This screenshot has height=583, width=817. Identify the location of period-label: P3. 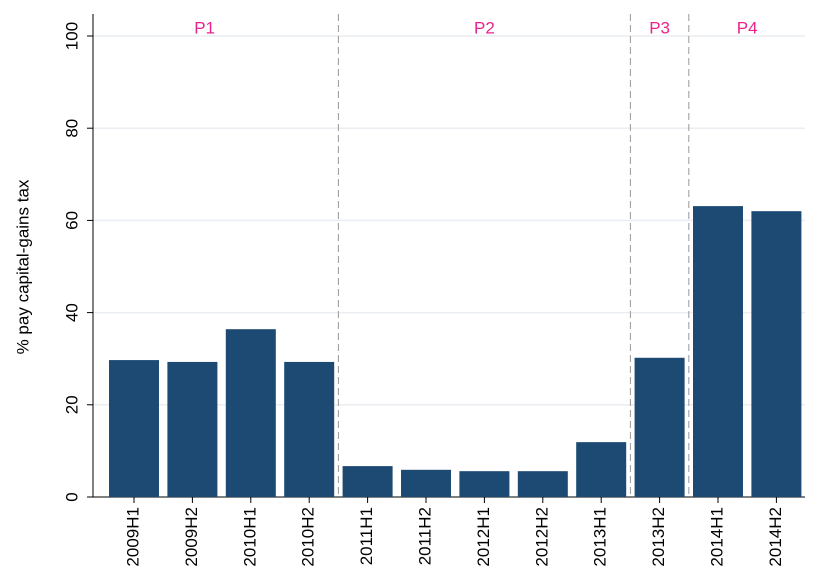
(659, 27).